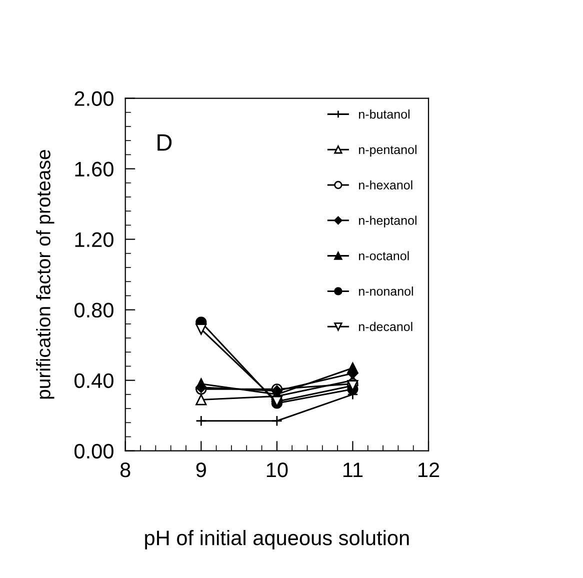 This screenshot has width=583, height=578. I want to click on y-axis-title: purification factor of protease, so click(45, 274).